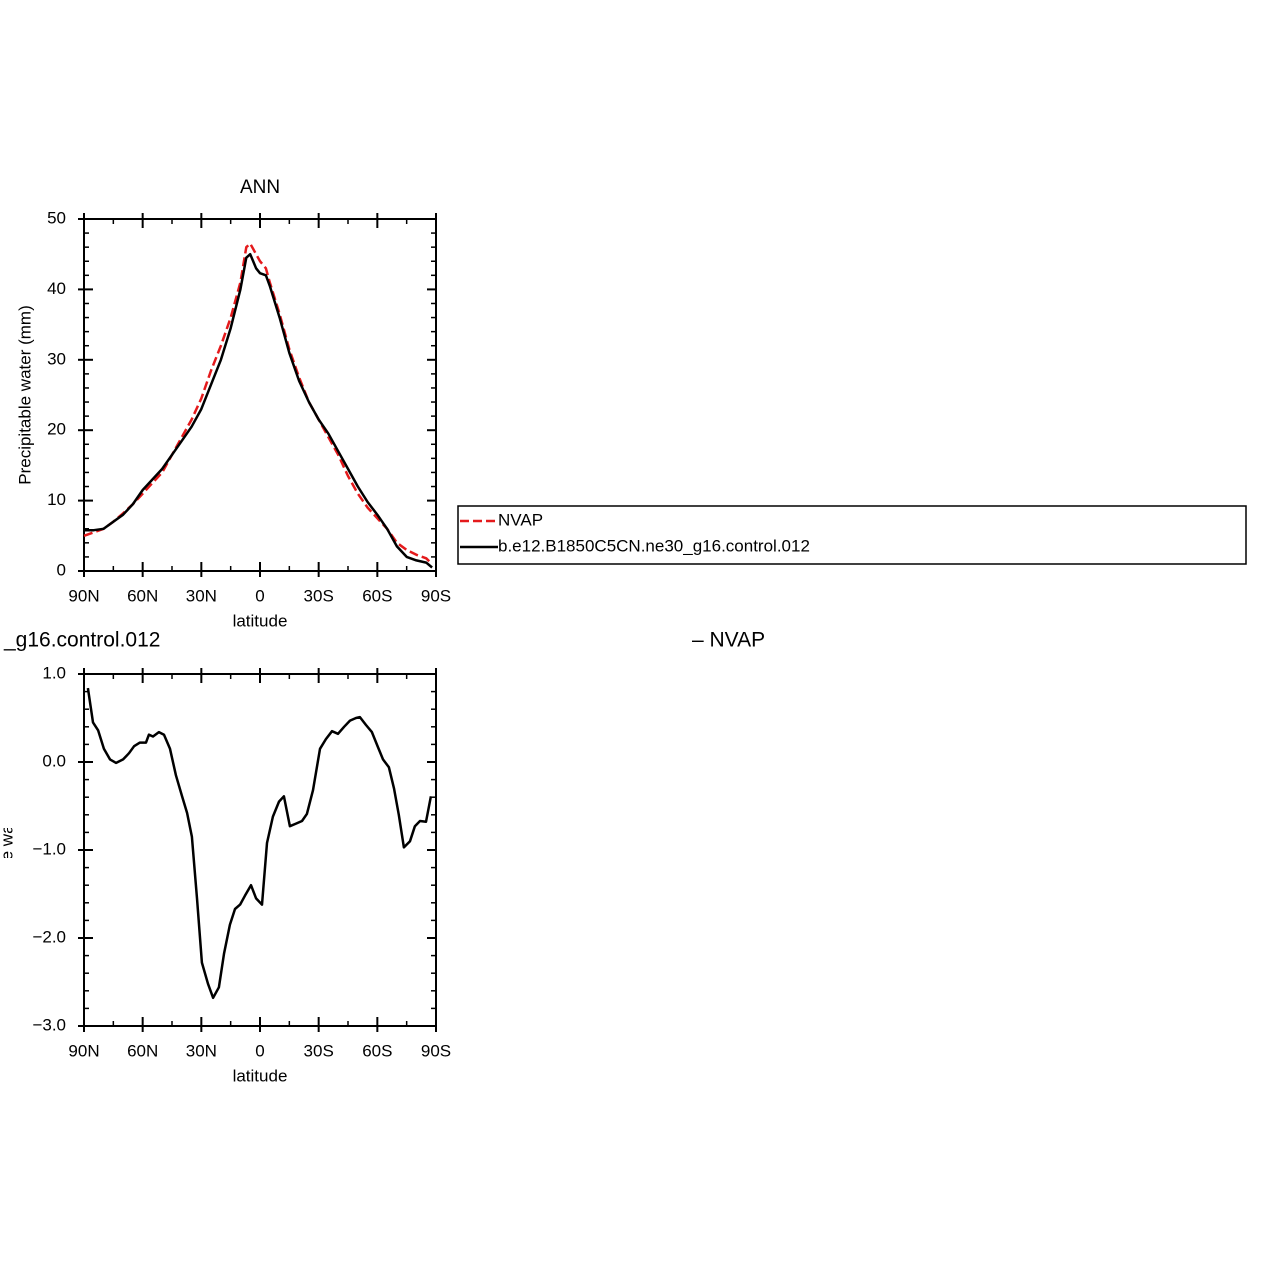 Image resolution: width=1264 pixels, height=1263 pixels. Describe the element at coordinates (728, 640) in the screenshot. I see `right-title: – NVAP` at that location.